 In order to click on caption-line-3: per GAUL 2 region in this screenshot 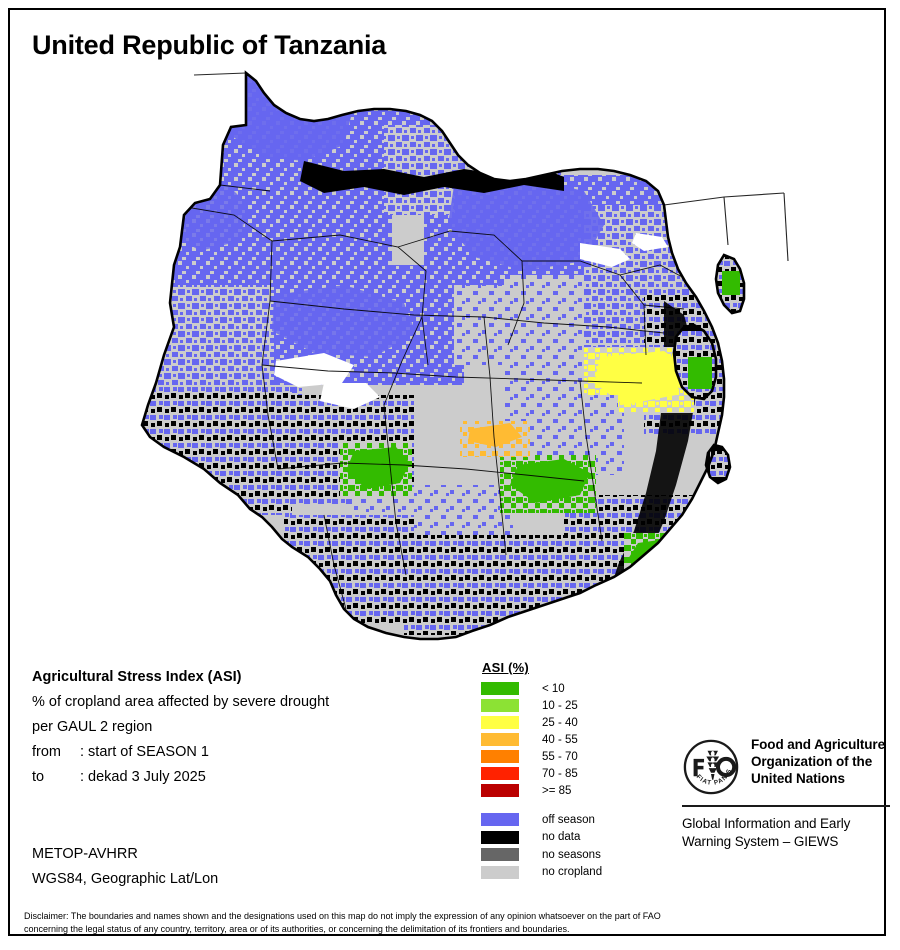, I will do `click(92, 727)`.